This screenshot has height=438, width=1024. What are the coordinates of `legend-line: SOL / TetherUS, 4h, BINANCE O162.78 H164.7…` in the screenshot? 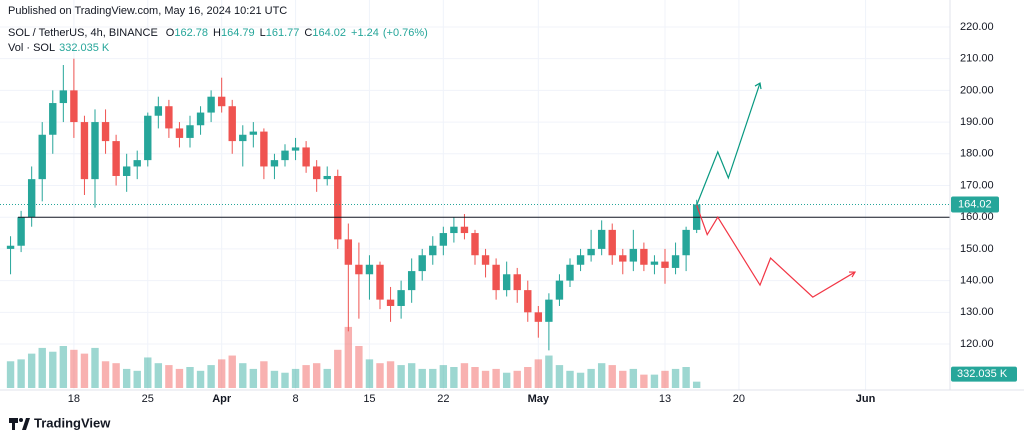 It's located at (218, 33).